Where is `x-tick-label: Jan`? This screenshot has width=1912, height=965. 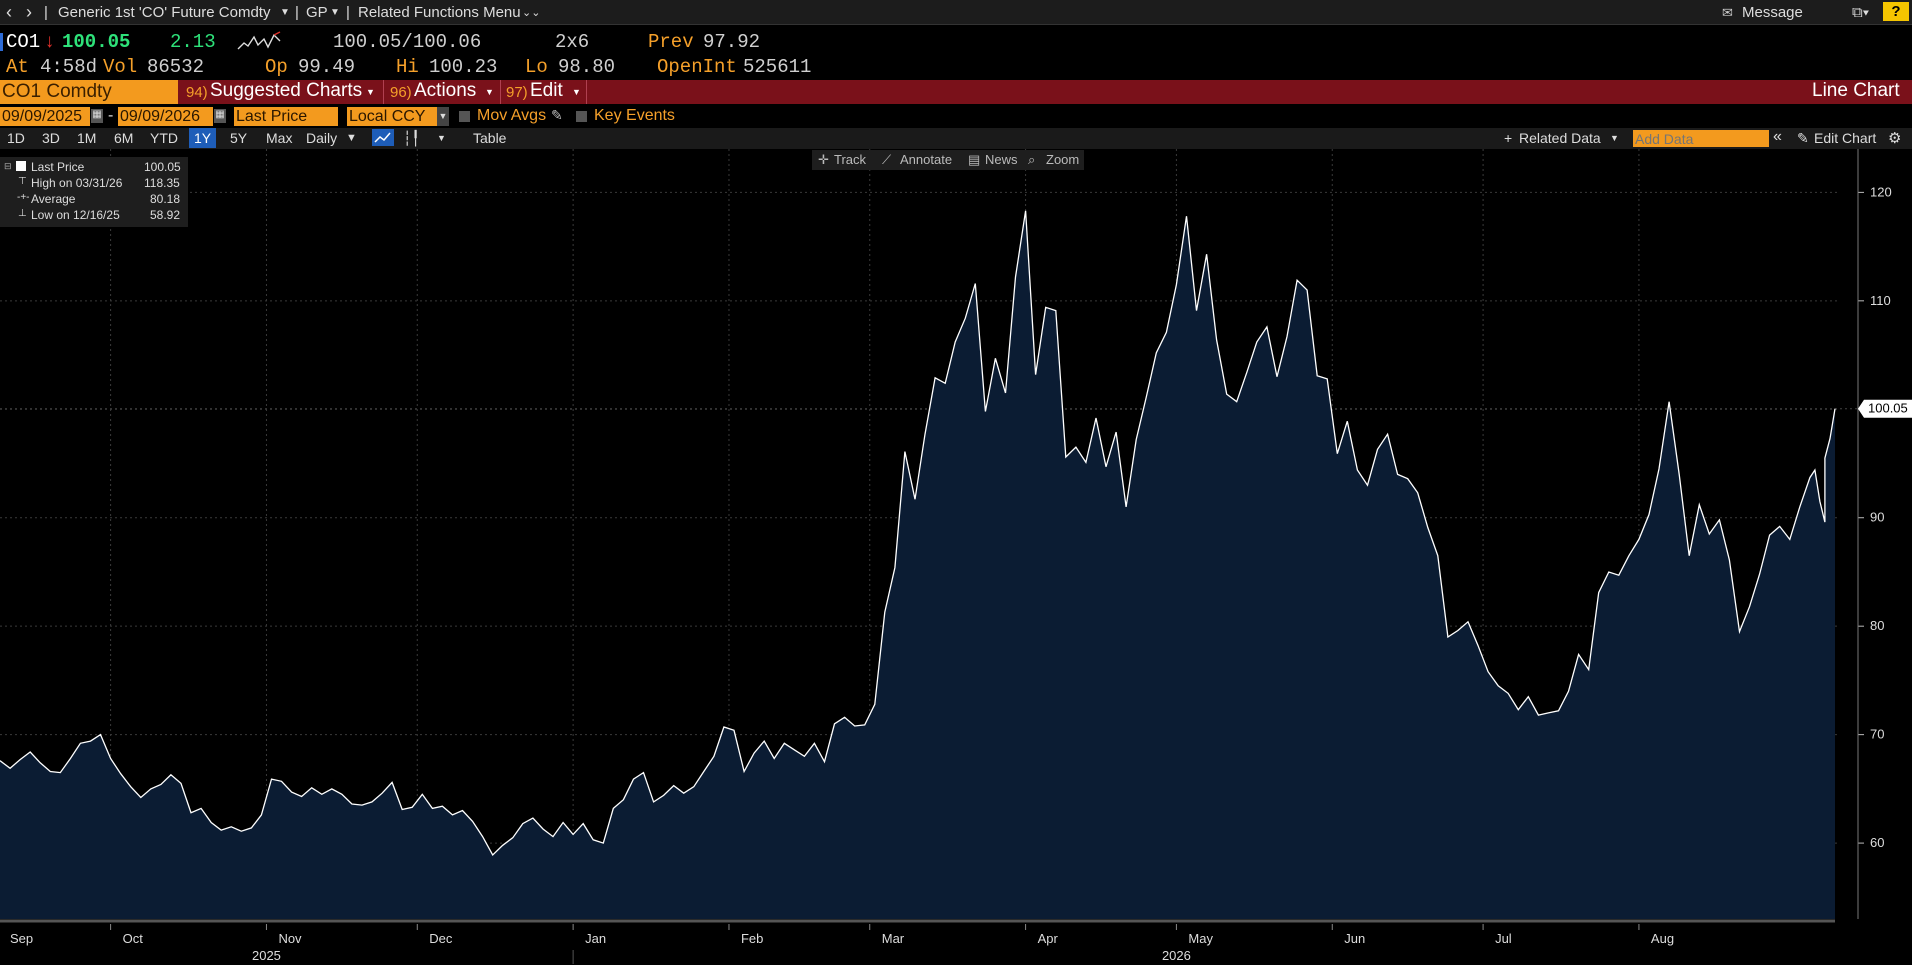 x-tick-label: Jan is located at coordinates (595, 938).